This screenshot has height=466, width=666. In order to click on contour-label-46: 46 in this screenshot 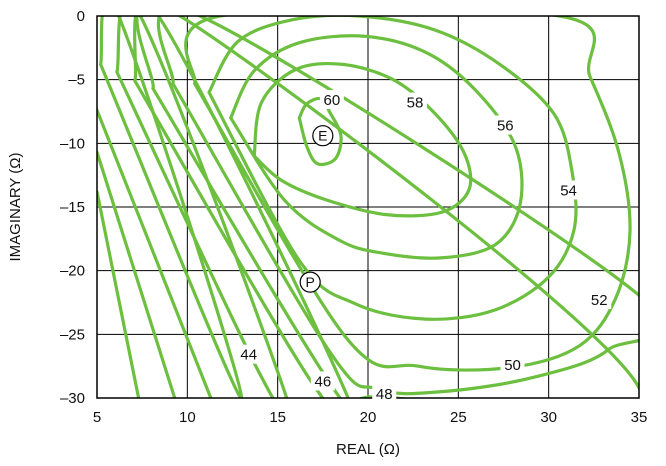, I will do `click(322, 381)`.